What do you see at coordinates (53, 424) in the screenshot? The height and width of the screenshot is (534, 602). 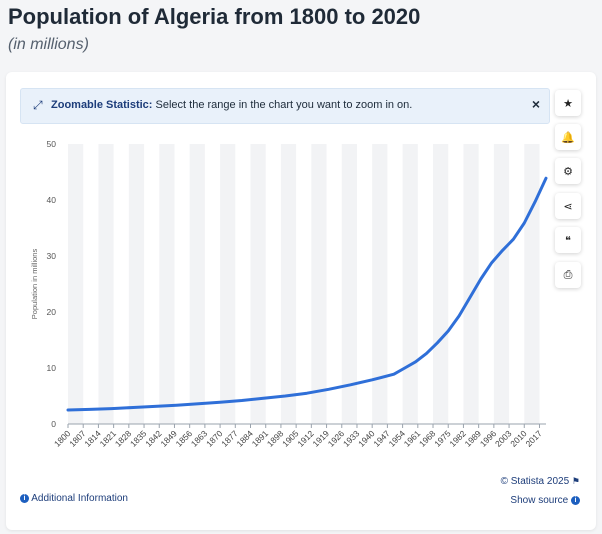 I see `y-tick-label: 0` at bounding box center [53, 424].